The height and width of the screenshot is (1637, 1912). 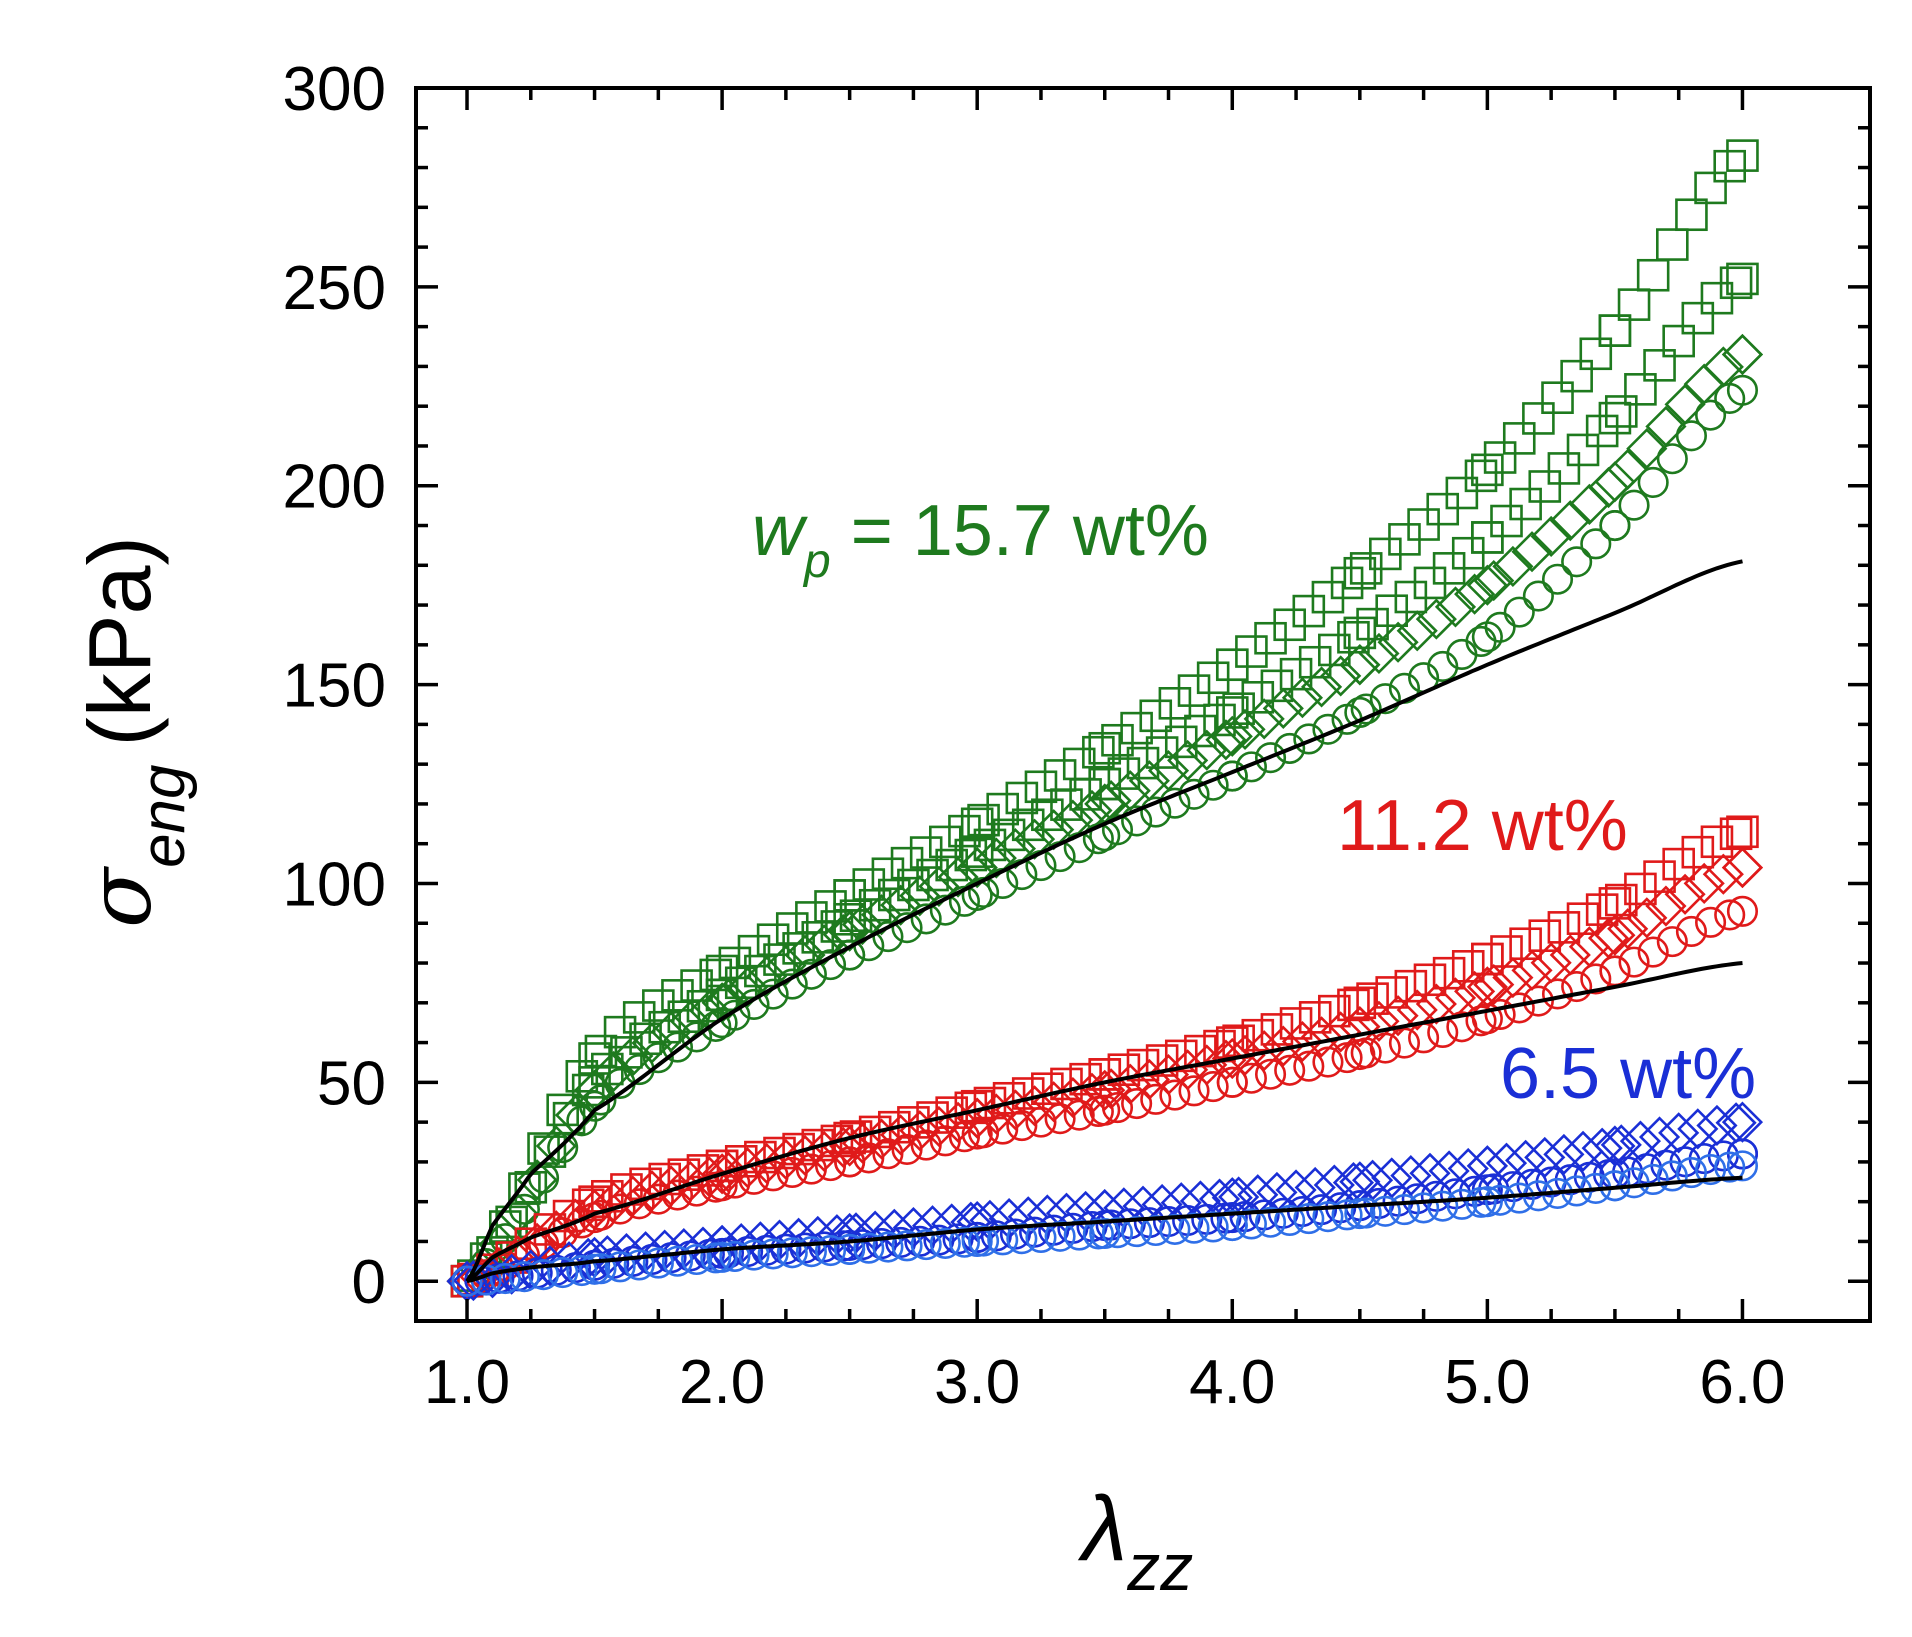 I want to click on y-tick-label: 250, so click(x=334, y=288).